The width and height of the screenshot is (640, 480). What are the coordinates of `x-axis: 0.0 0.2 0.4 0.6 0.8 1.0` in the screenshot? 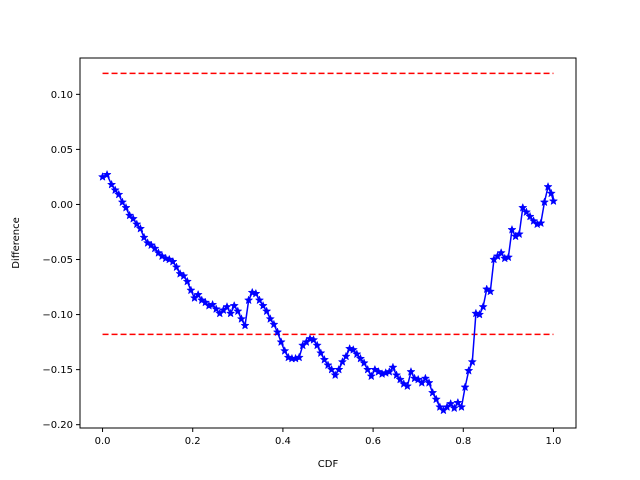 It's located at (328, 437).